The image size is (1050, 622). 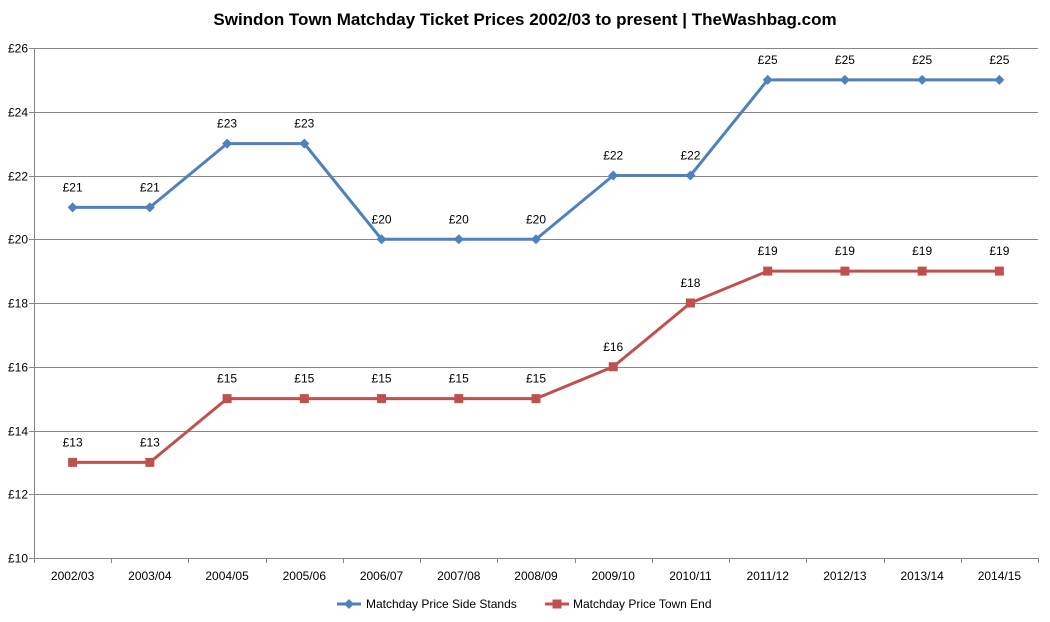 I want to click on x-tick-label: 2003/04, so click(x=150, y=576).